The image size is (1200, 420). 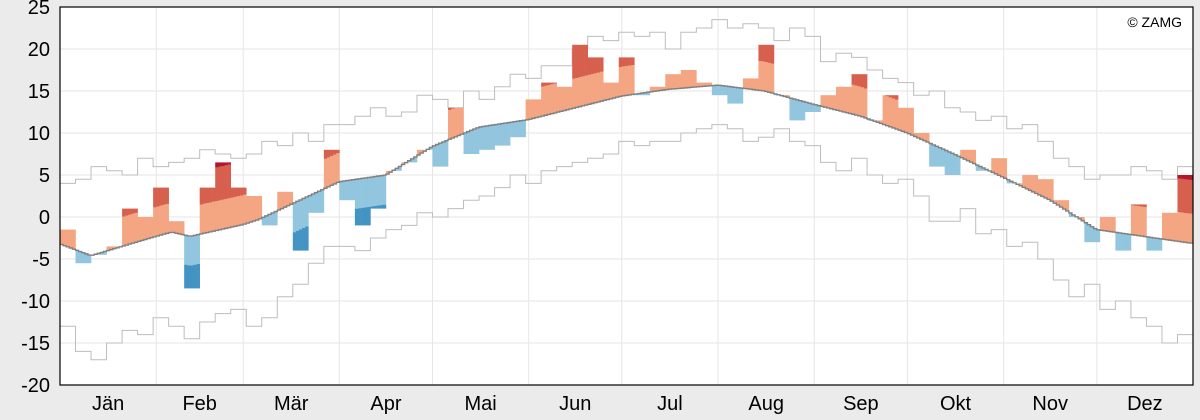 I want to click on x-tick-label: Jun, so click(x=575, y=404).